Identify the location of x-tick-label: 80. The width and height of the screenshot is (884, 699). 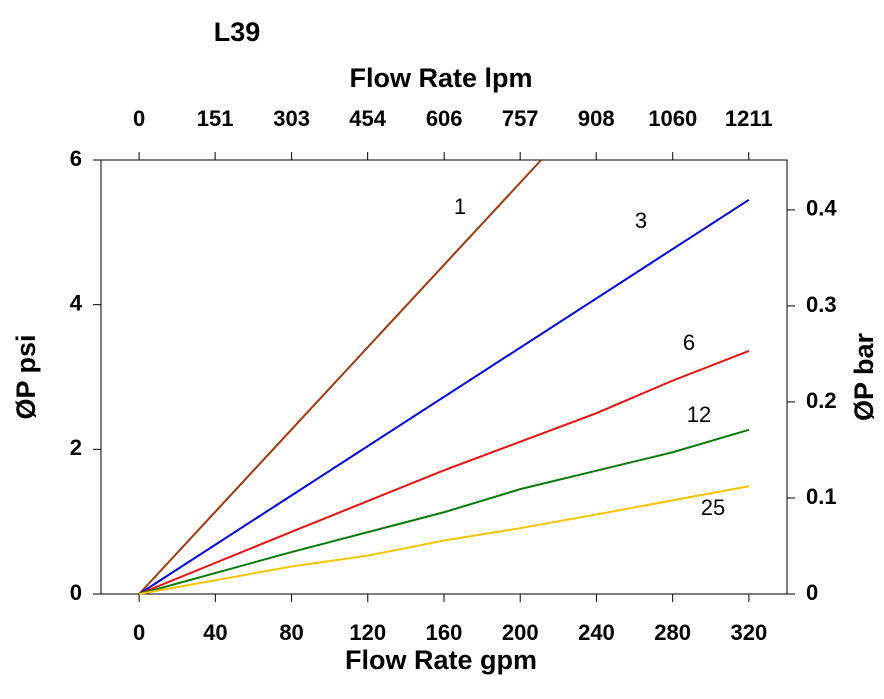
(291, 632).